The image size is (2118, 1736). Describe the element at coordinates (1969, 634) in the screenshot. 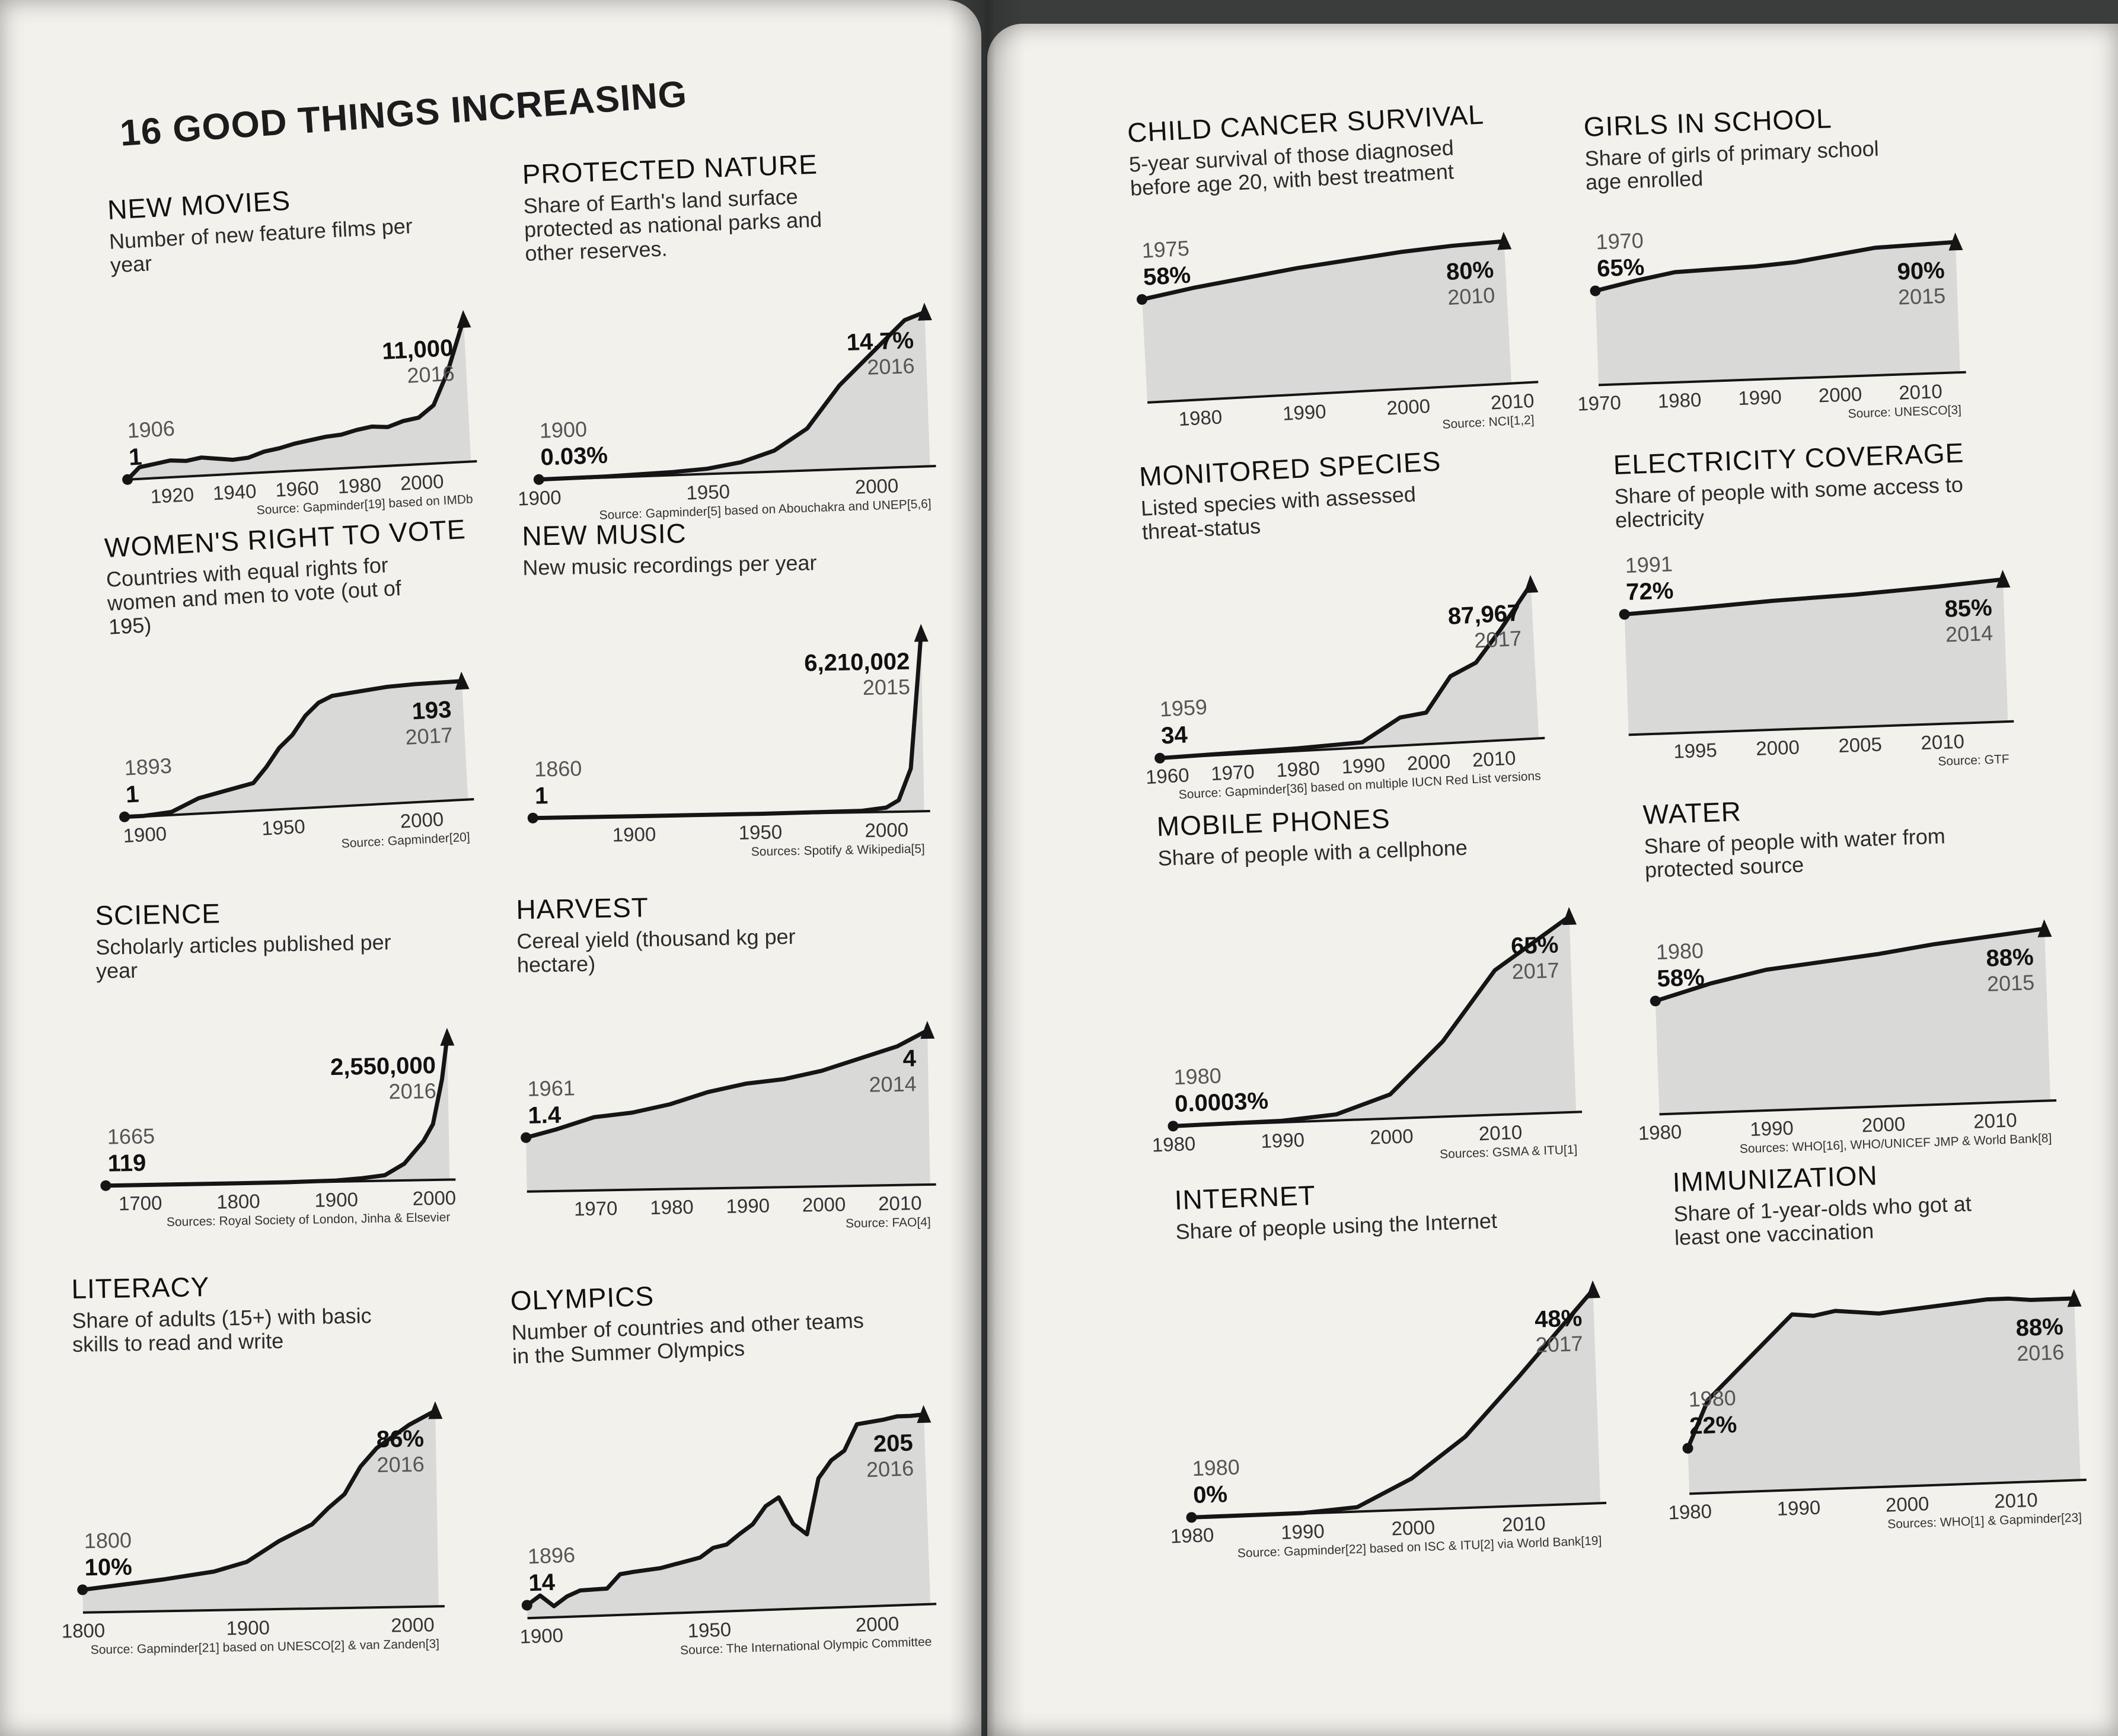

I see `end-year-label: 2014` at that location.